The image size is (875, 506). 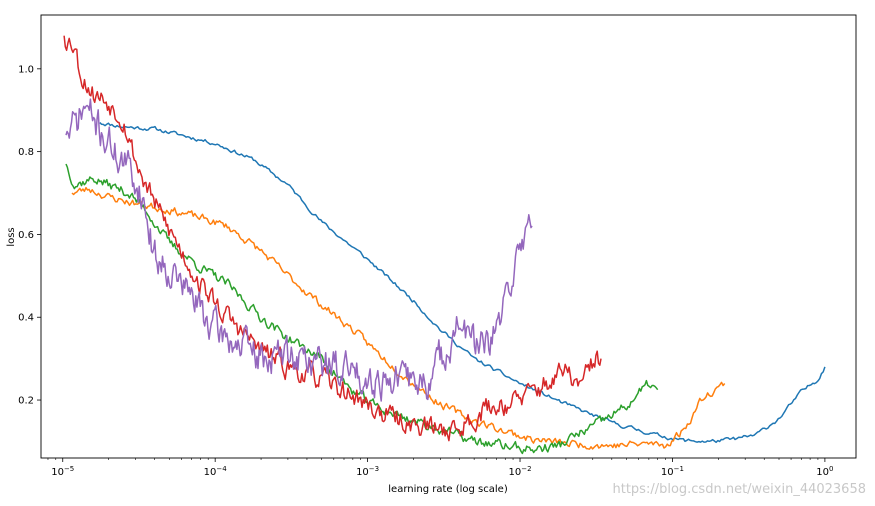 I want to click on y-axis-ticks: 0.2 0.4 0.6 0.8 1.0, so click(x=29, y=235).